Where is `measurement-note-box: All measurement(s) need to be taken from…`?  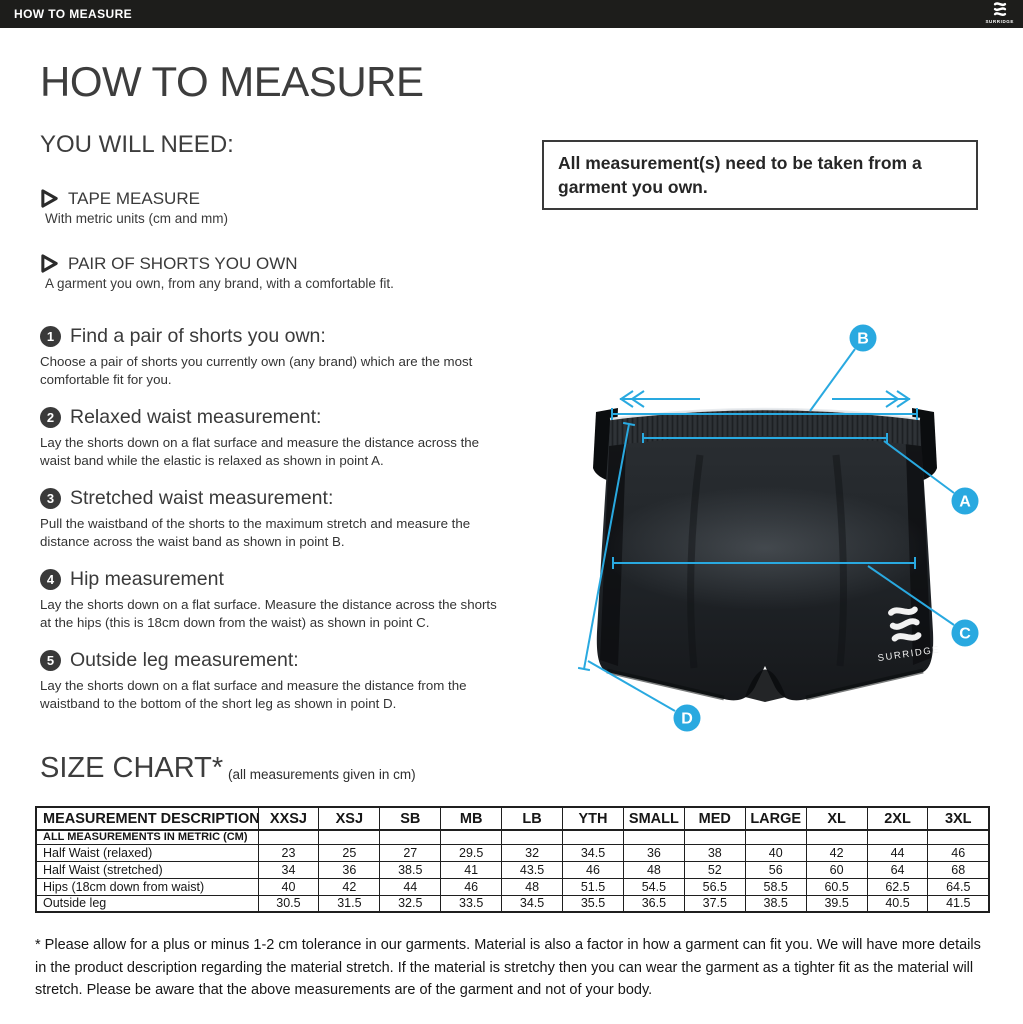 measurement-note-box: All measurement(s) need to be taken from… is located at coordinates (760, 175).